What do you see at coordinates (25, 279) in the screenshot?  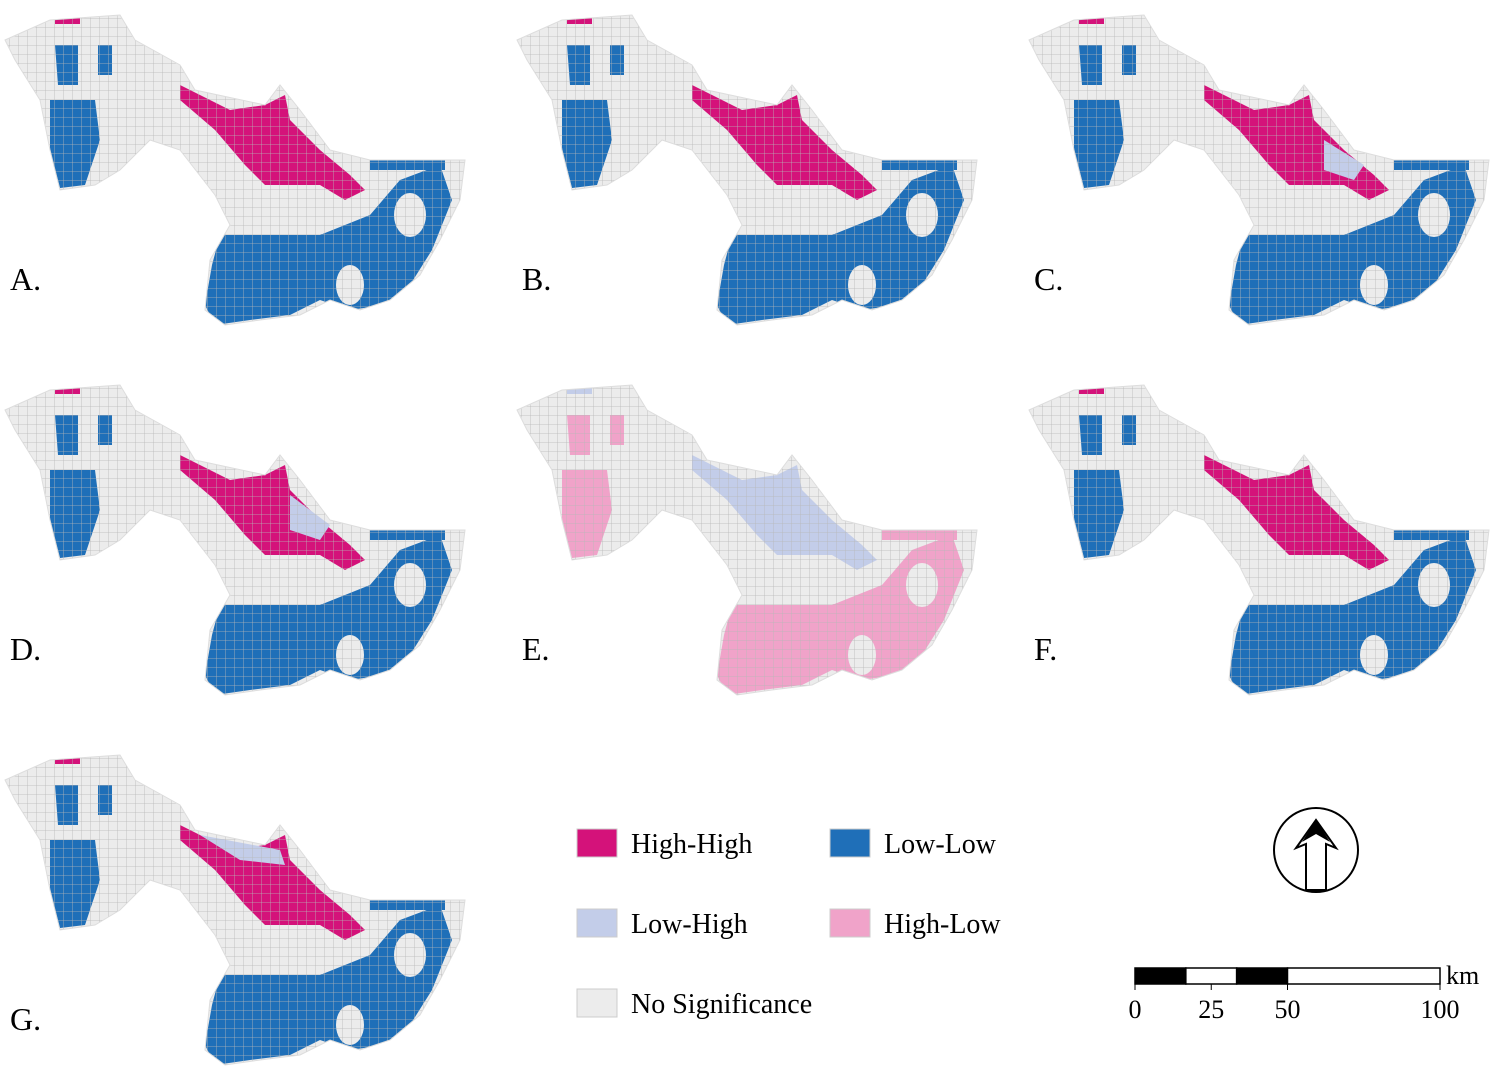 I see `panel-label: A.` at bounding box center [25, 279].